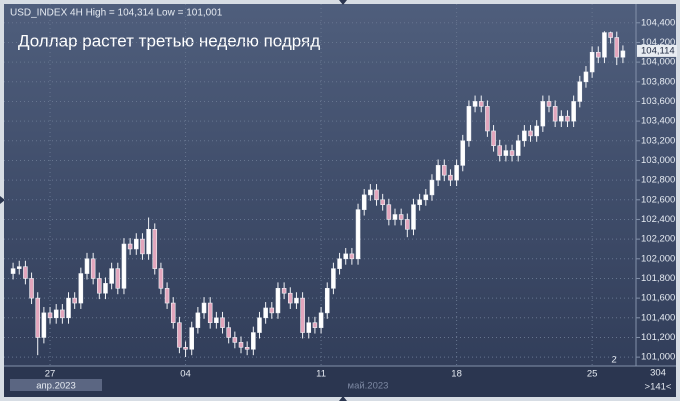  Describe the element at coordinates (658, 373) in the screenshot. I see `status-bars: 304` at that location.